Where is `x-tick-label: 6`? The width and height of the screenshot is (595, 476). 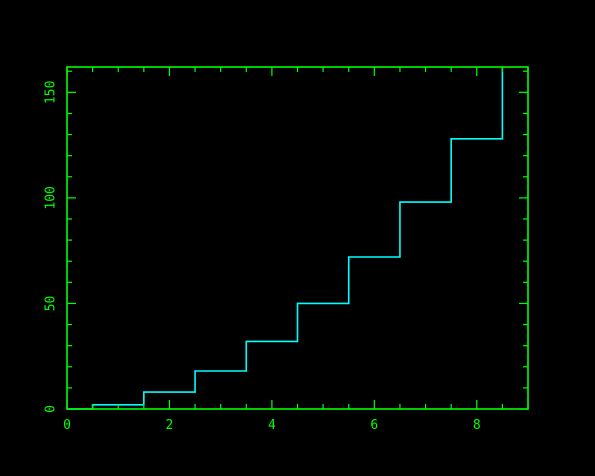 x-tick-label: 6 is located at coordinates (374, 425).